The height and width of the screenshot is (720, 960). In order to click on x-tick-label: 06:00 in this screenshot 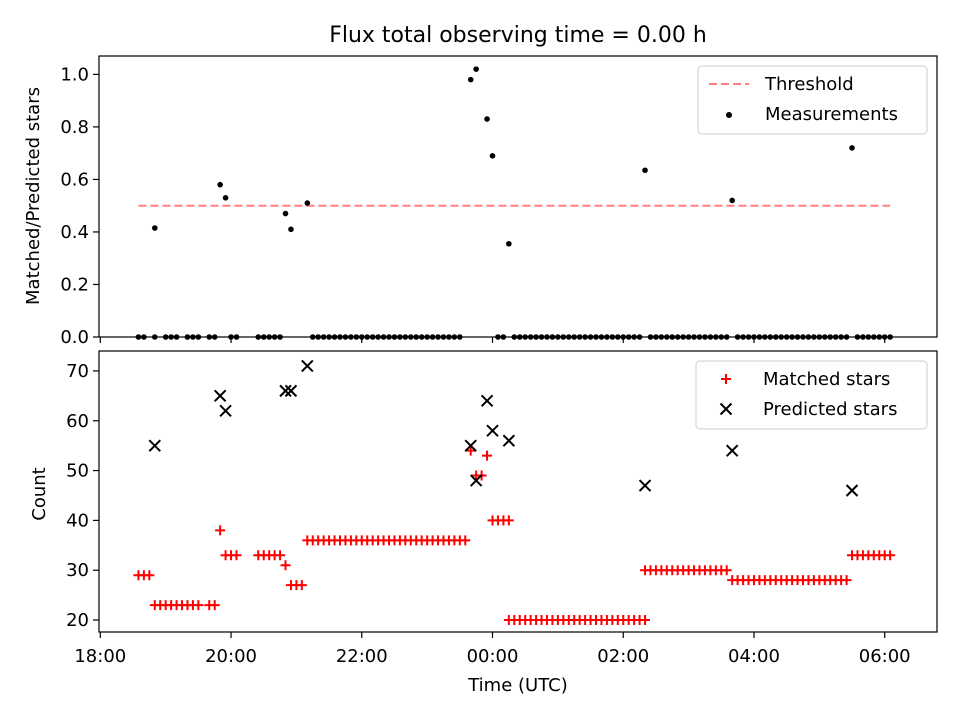, I will do `click(885, 656)`.